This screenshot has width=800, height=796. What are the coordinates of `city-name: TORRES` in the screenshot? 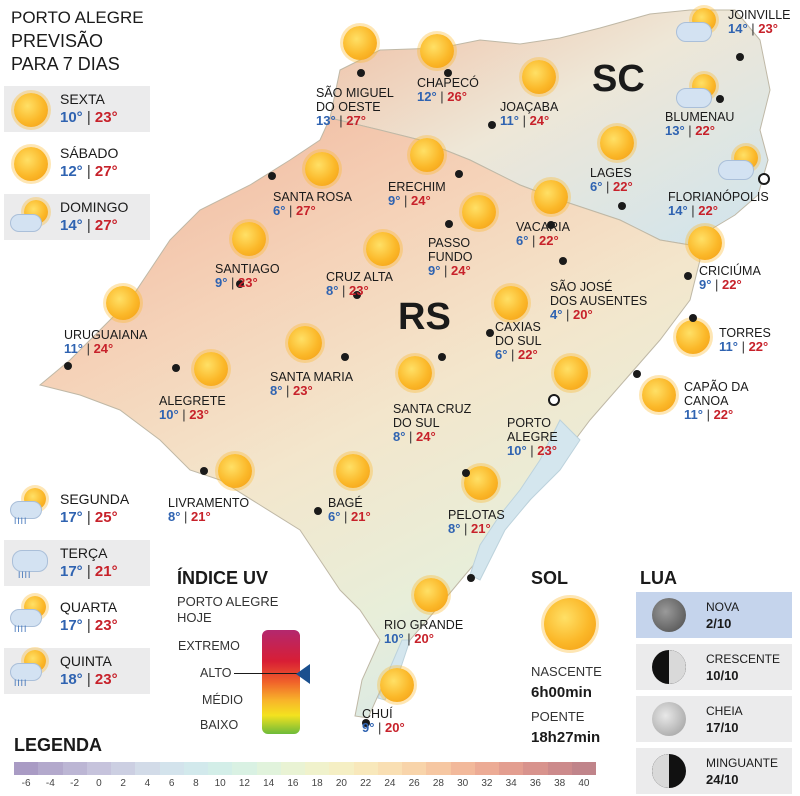 It's located at (745, 333).